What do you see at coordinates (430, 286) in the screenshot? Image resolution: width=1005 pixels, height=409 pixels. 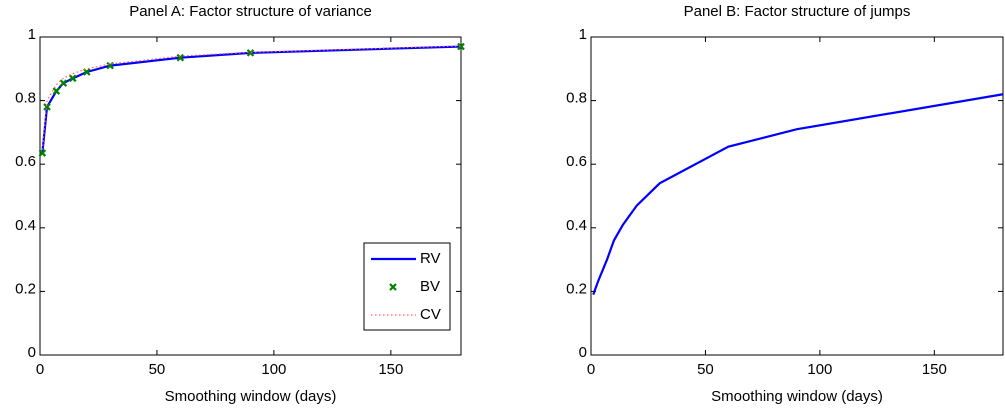 I see `legend-label: BV` at bounding box center [430, 286].